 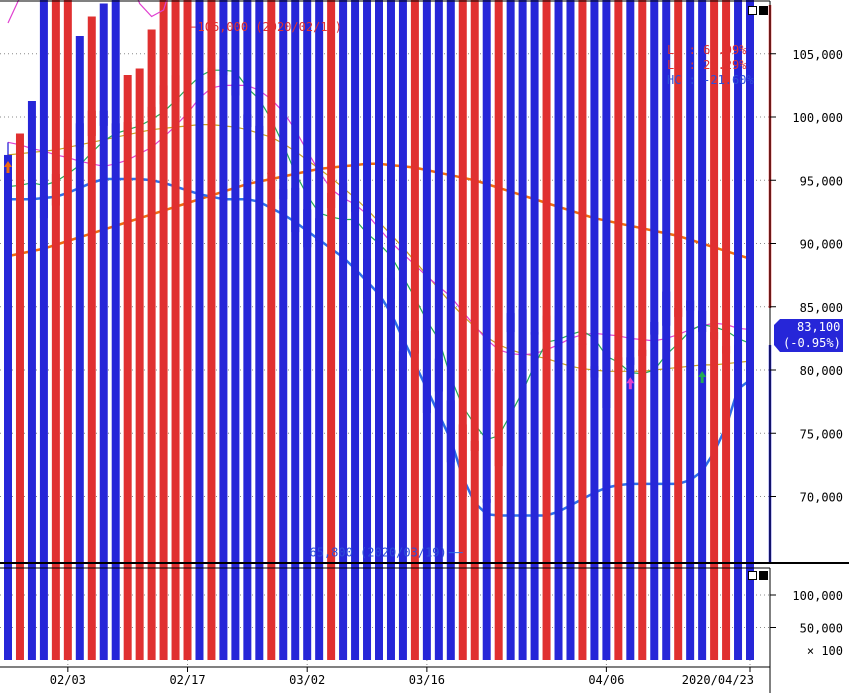 I want to click on price-tick-label: 105,000, so click(x=817, y=55).